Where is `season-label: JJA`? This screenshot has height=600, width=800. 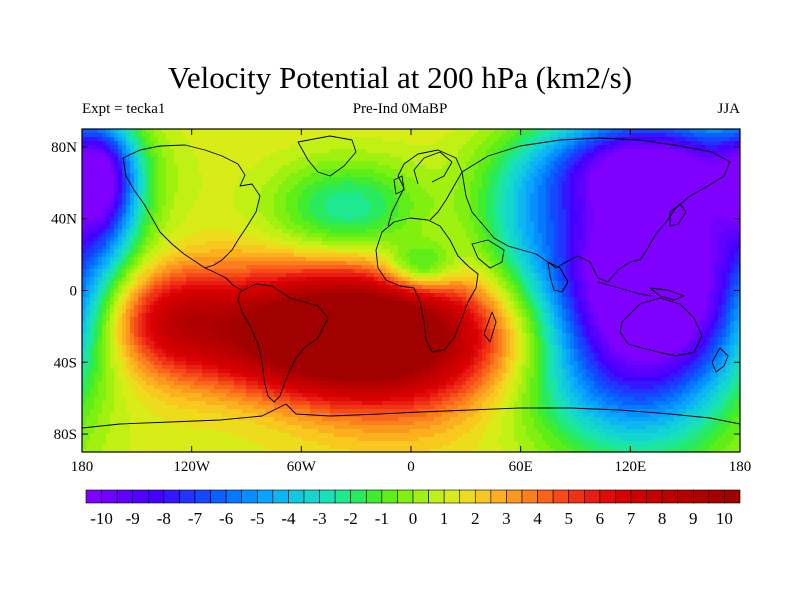 season-label: JJA is located at coordinates (728, 109).